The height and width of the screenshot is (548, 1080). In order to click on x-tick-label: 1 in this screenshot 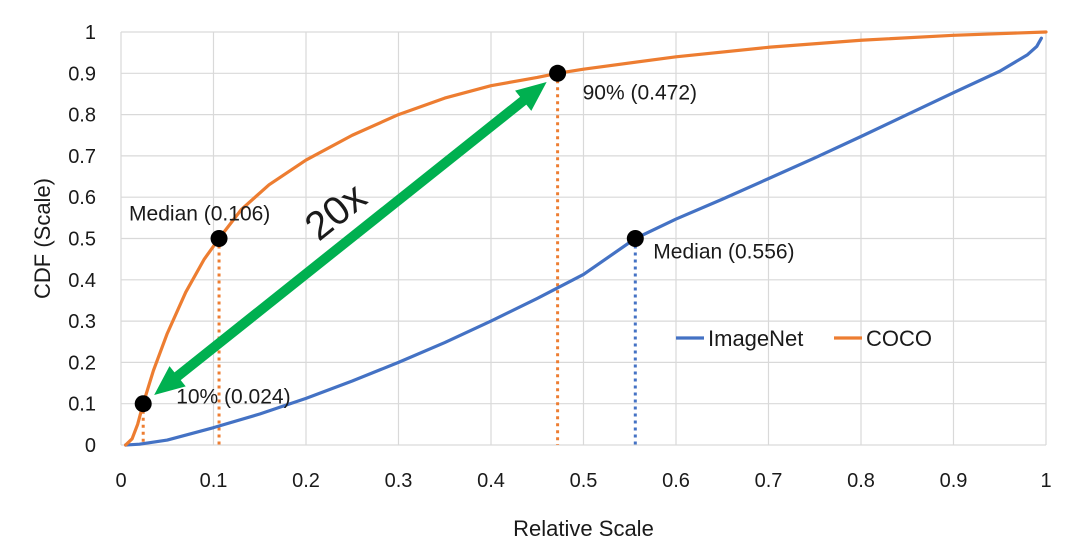, I will do `click(1045, 481)`.